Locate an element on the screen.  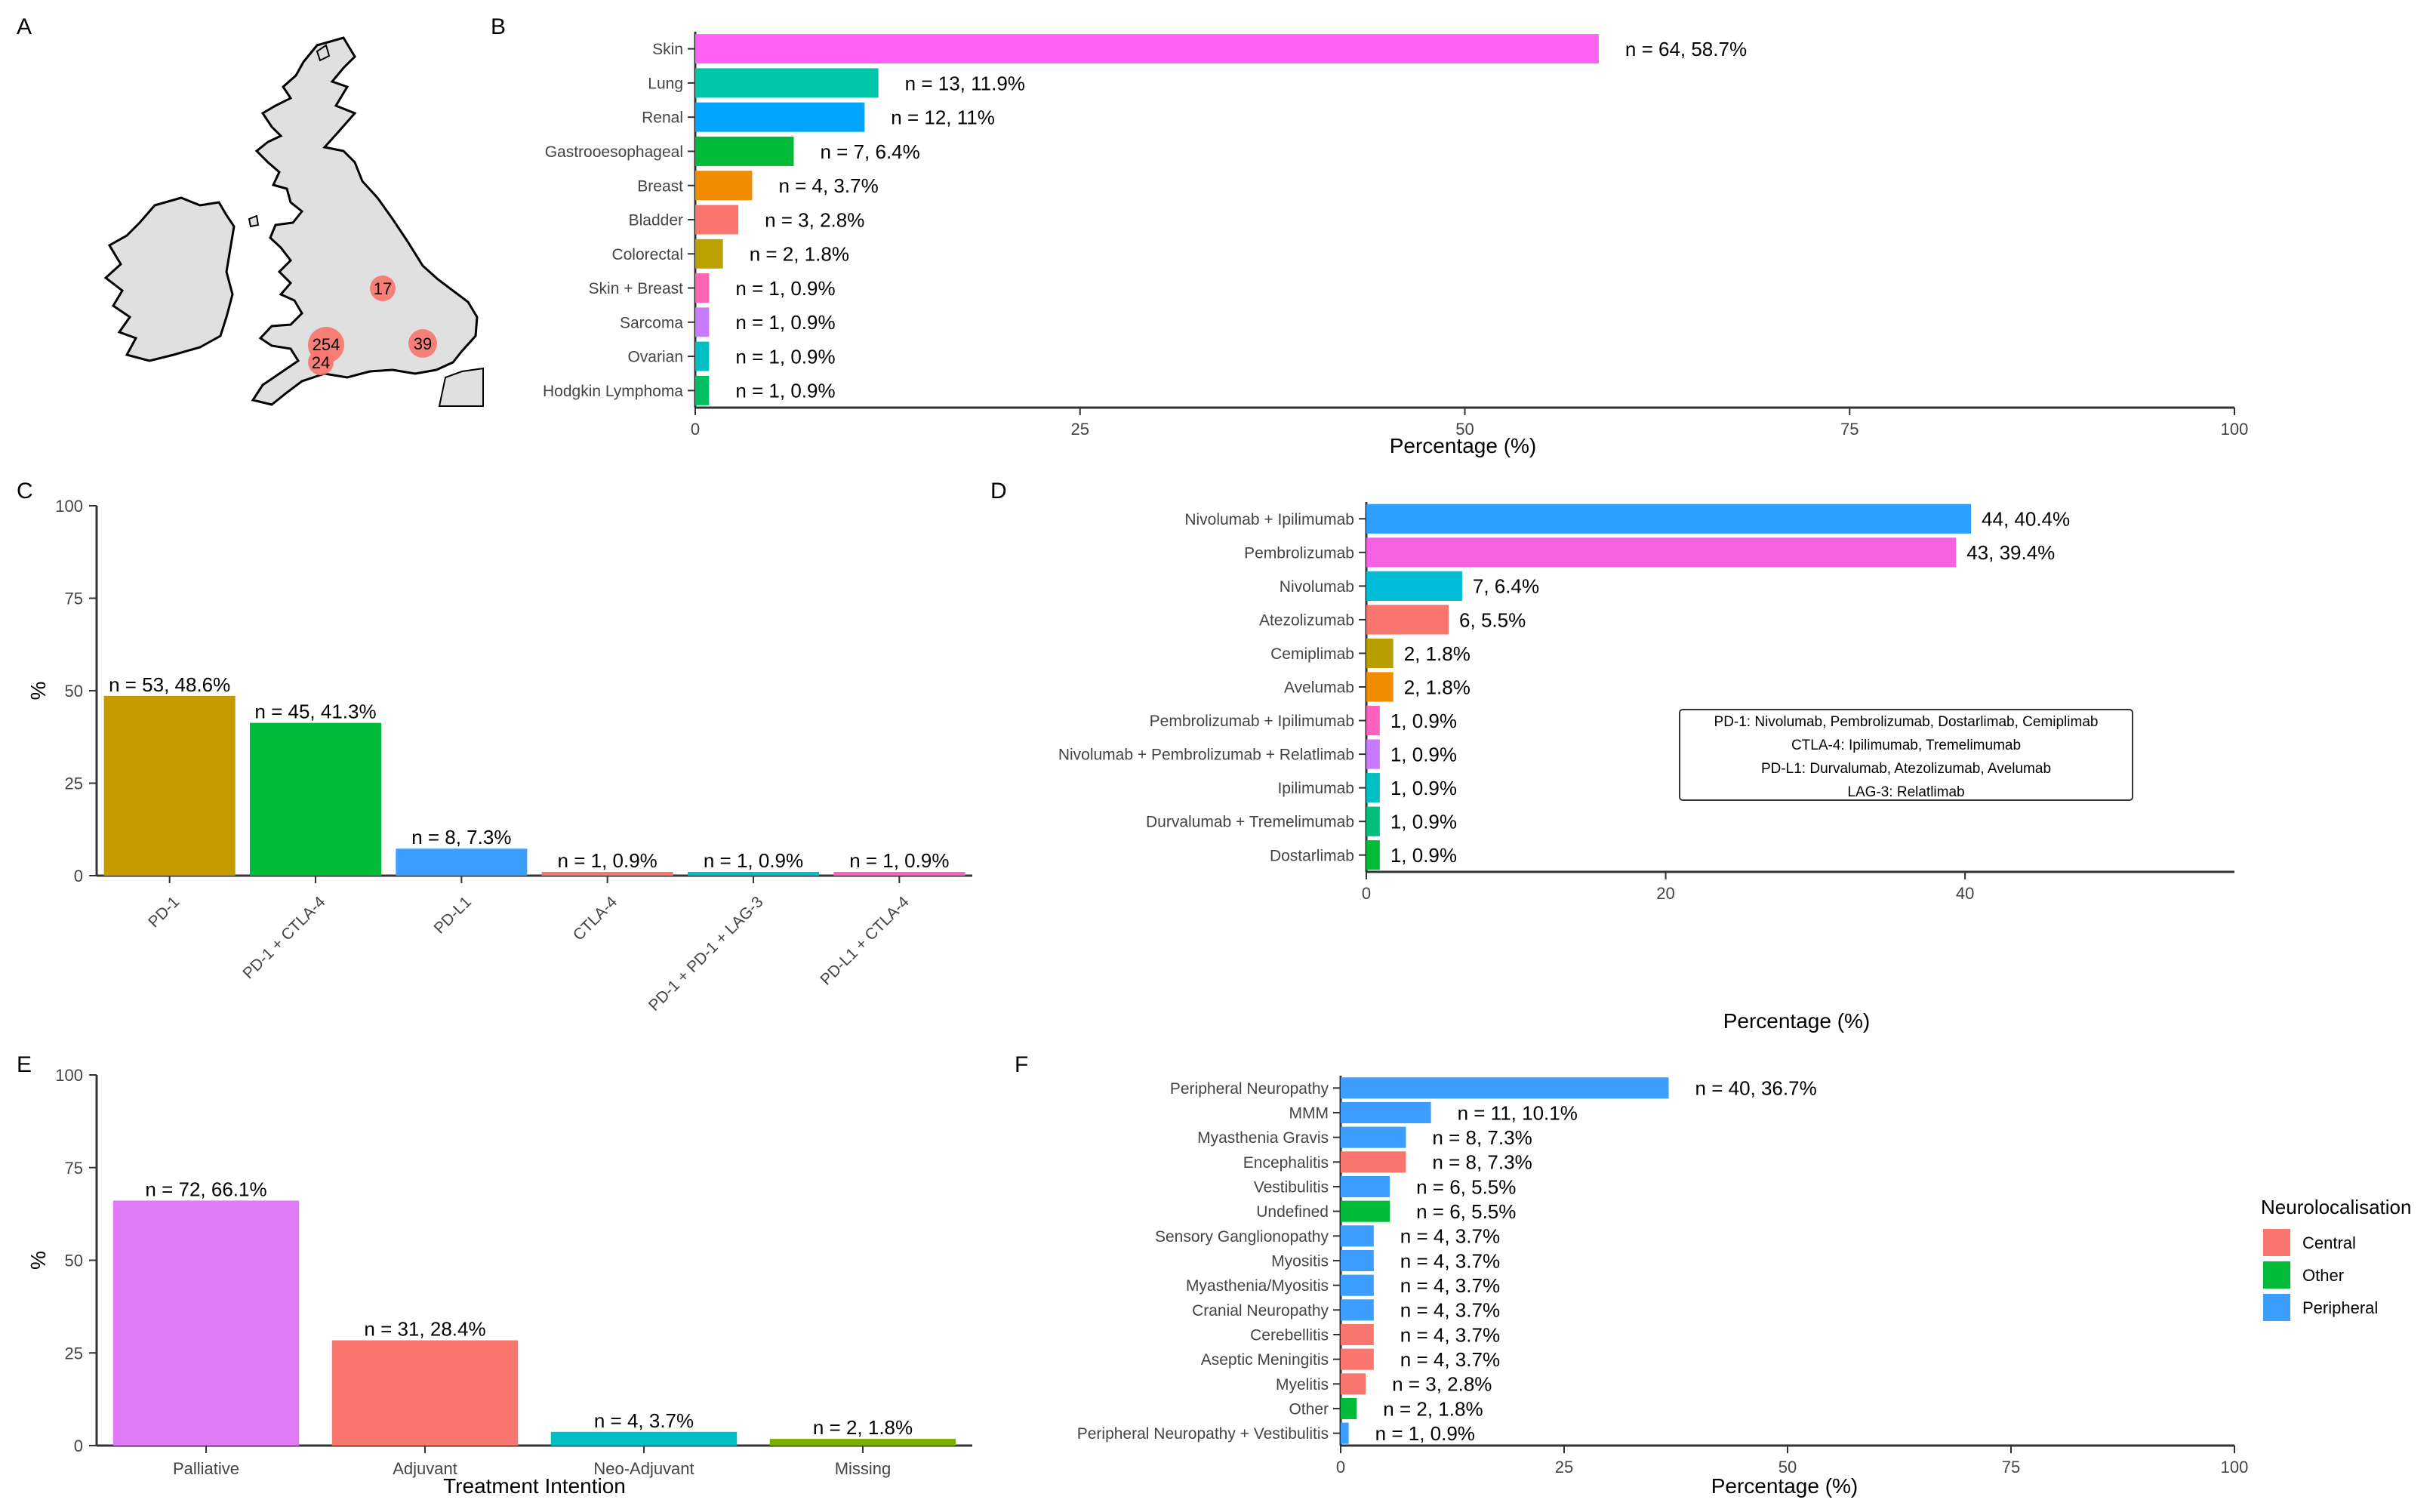
category-label: Cemiplimab is located at coordinates (1312, 654).